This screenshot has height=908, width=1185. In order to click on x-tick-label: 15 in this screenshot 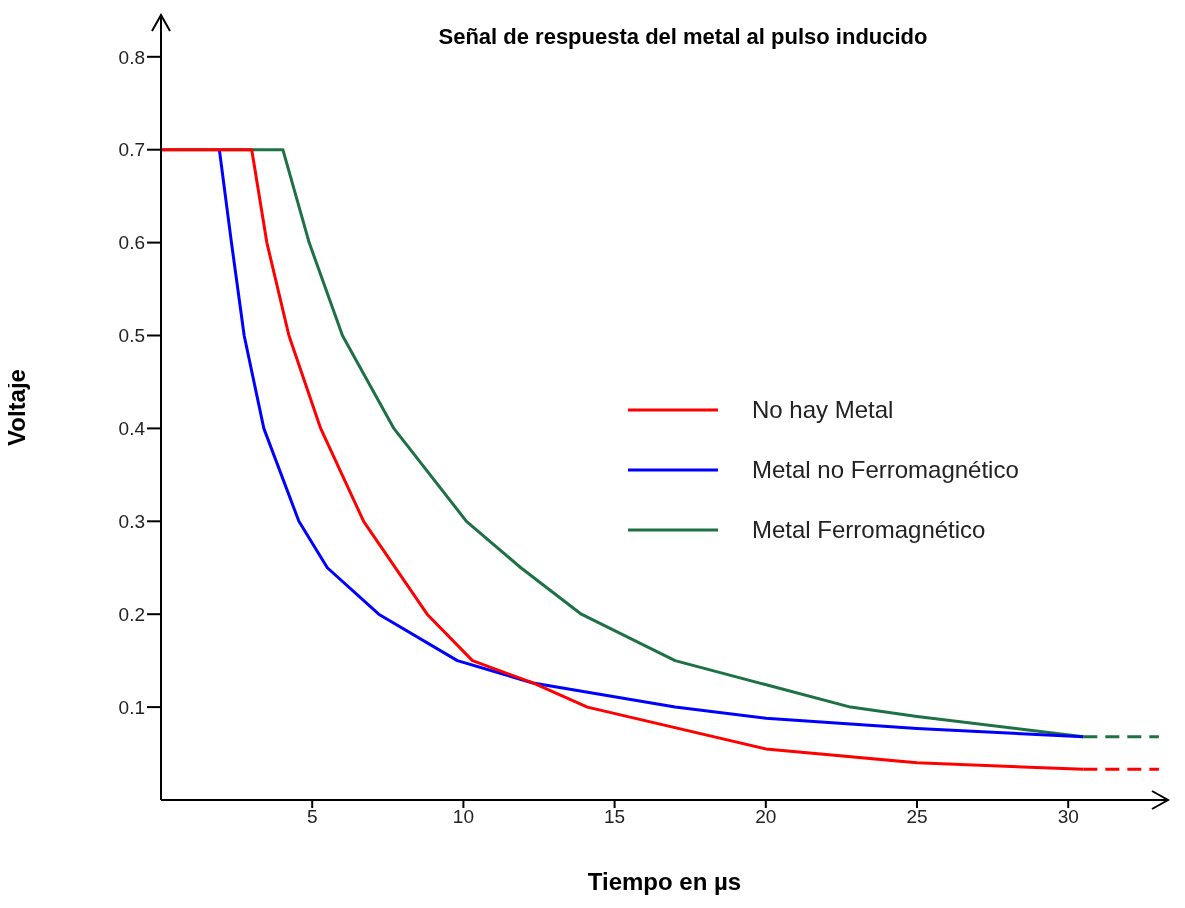, I will do `click(615, 817)`.